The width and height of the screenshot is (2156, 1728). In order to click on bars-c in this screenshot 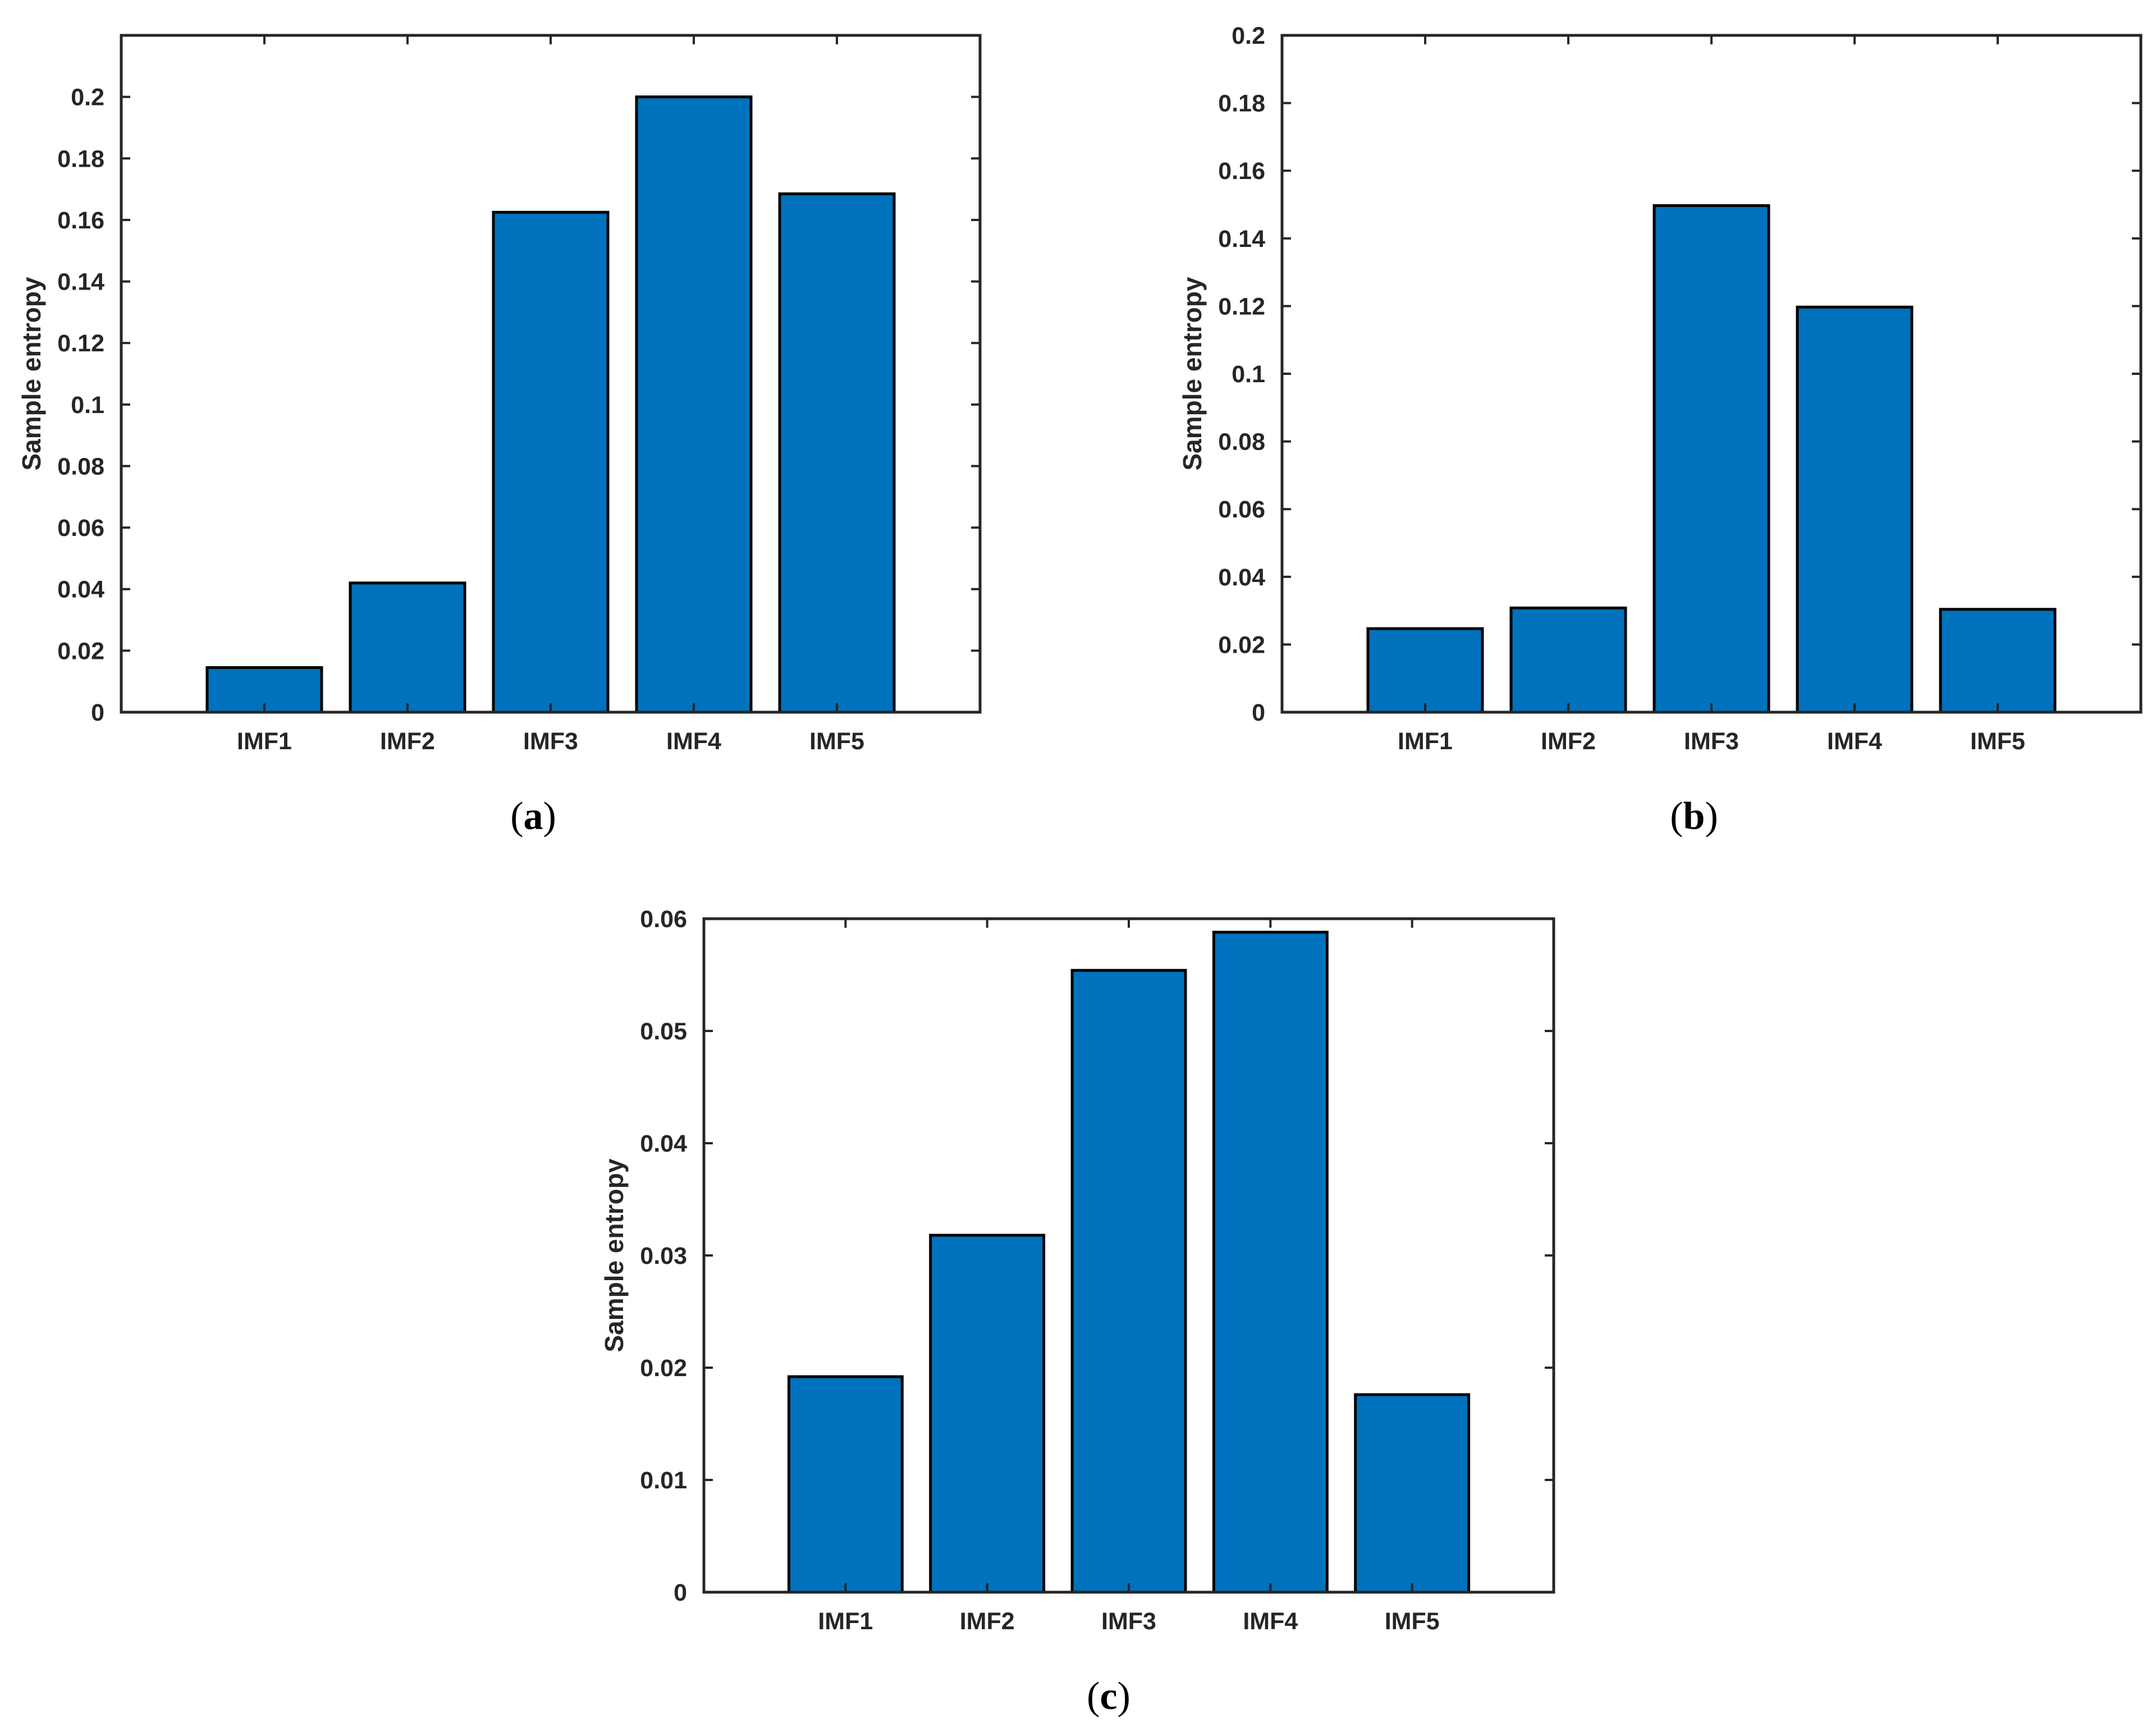, I will do `click(1129, 1262)`.